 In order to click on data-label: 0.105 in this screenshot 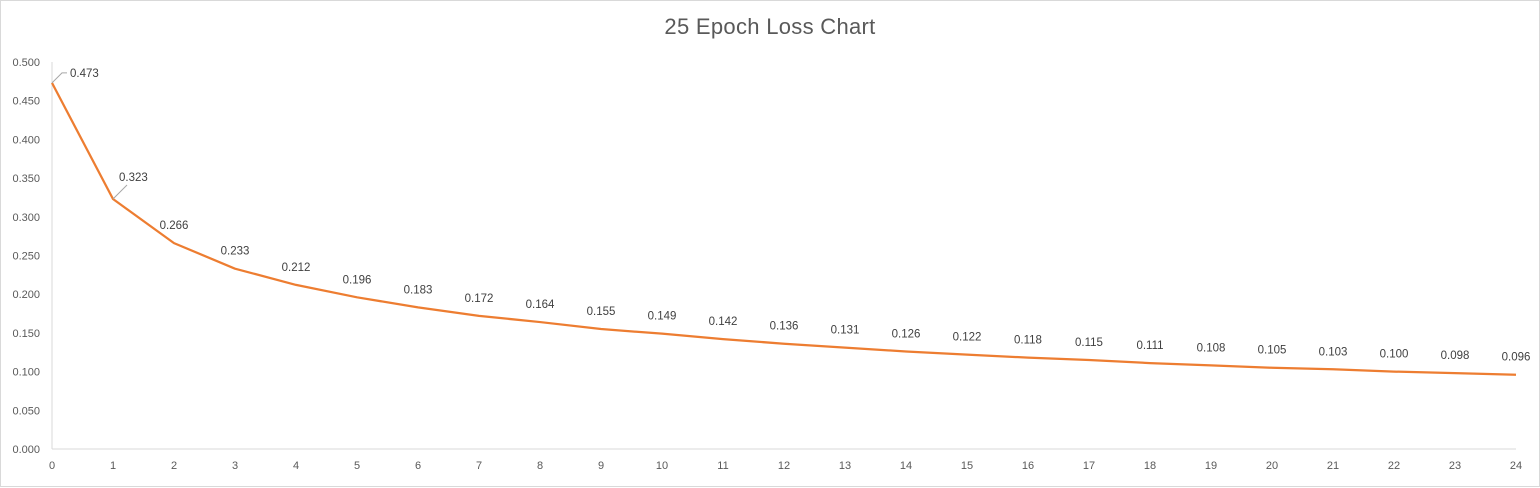, I will do `click(1272, 351)`.